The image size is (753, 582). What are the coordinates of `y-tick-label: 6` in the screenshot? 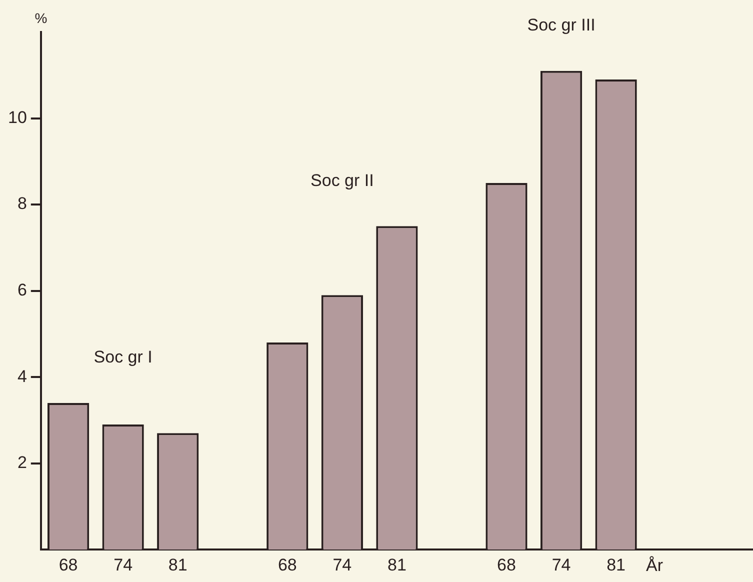 It's located at (22, 290).